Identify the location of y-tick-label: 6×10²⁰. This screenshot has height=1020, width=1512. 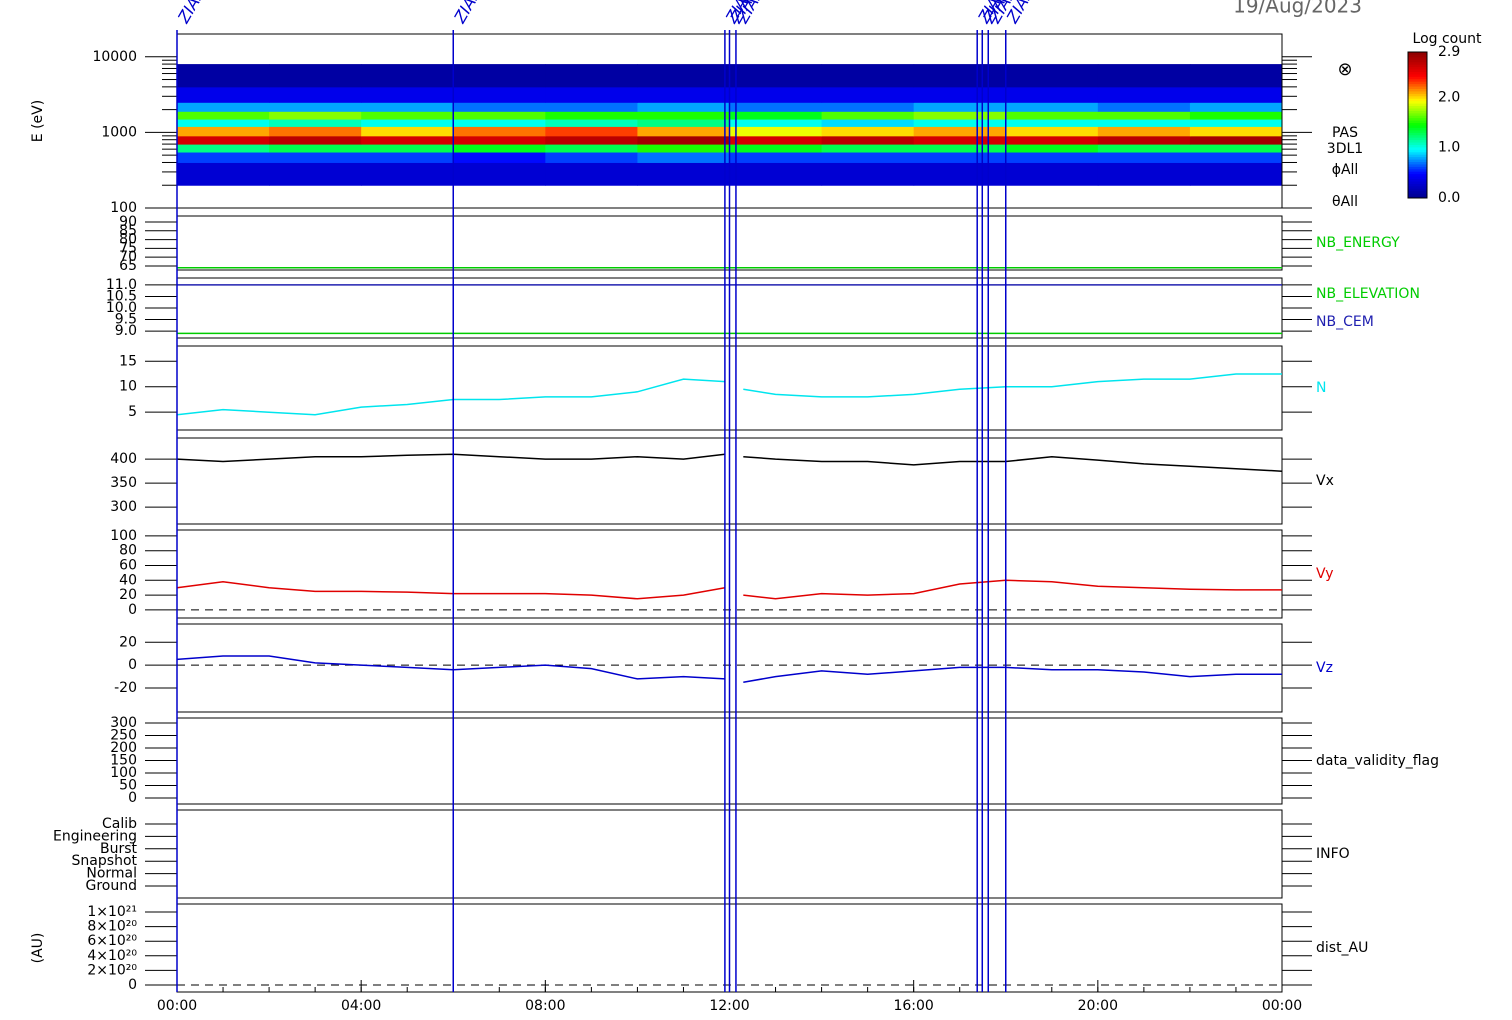
(112, 941).